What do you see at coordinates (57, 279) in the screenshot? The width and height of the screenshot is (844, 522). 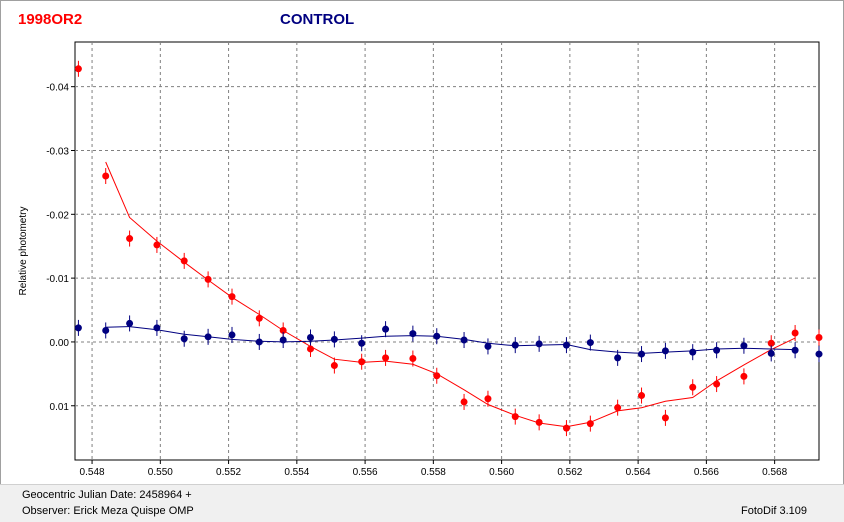 I see `y-tick-label: -0.01` at bounding box center [57, 279].